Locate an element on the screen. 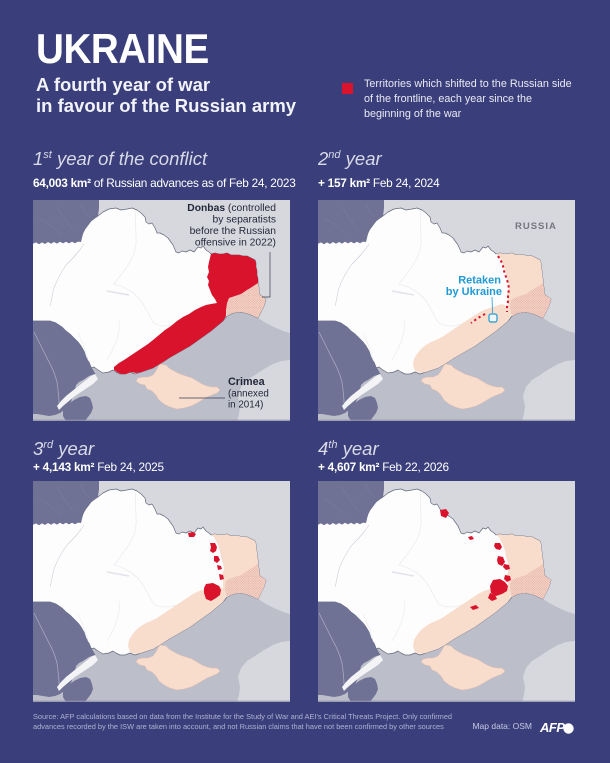  svg-text: before the Russian is located at coordinates (233, 231).